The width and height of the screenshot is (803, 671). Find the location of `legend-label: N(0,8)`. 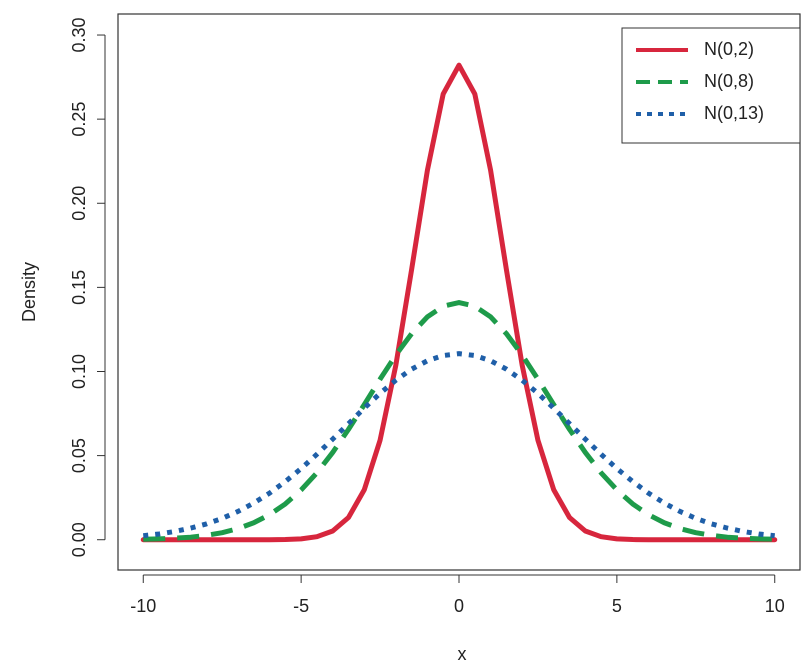

legend-label: N(0,8) is located at coordinates (729, 81).